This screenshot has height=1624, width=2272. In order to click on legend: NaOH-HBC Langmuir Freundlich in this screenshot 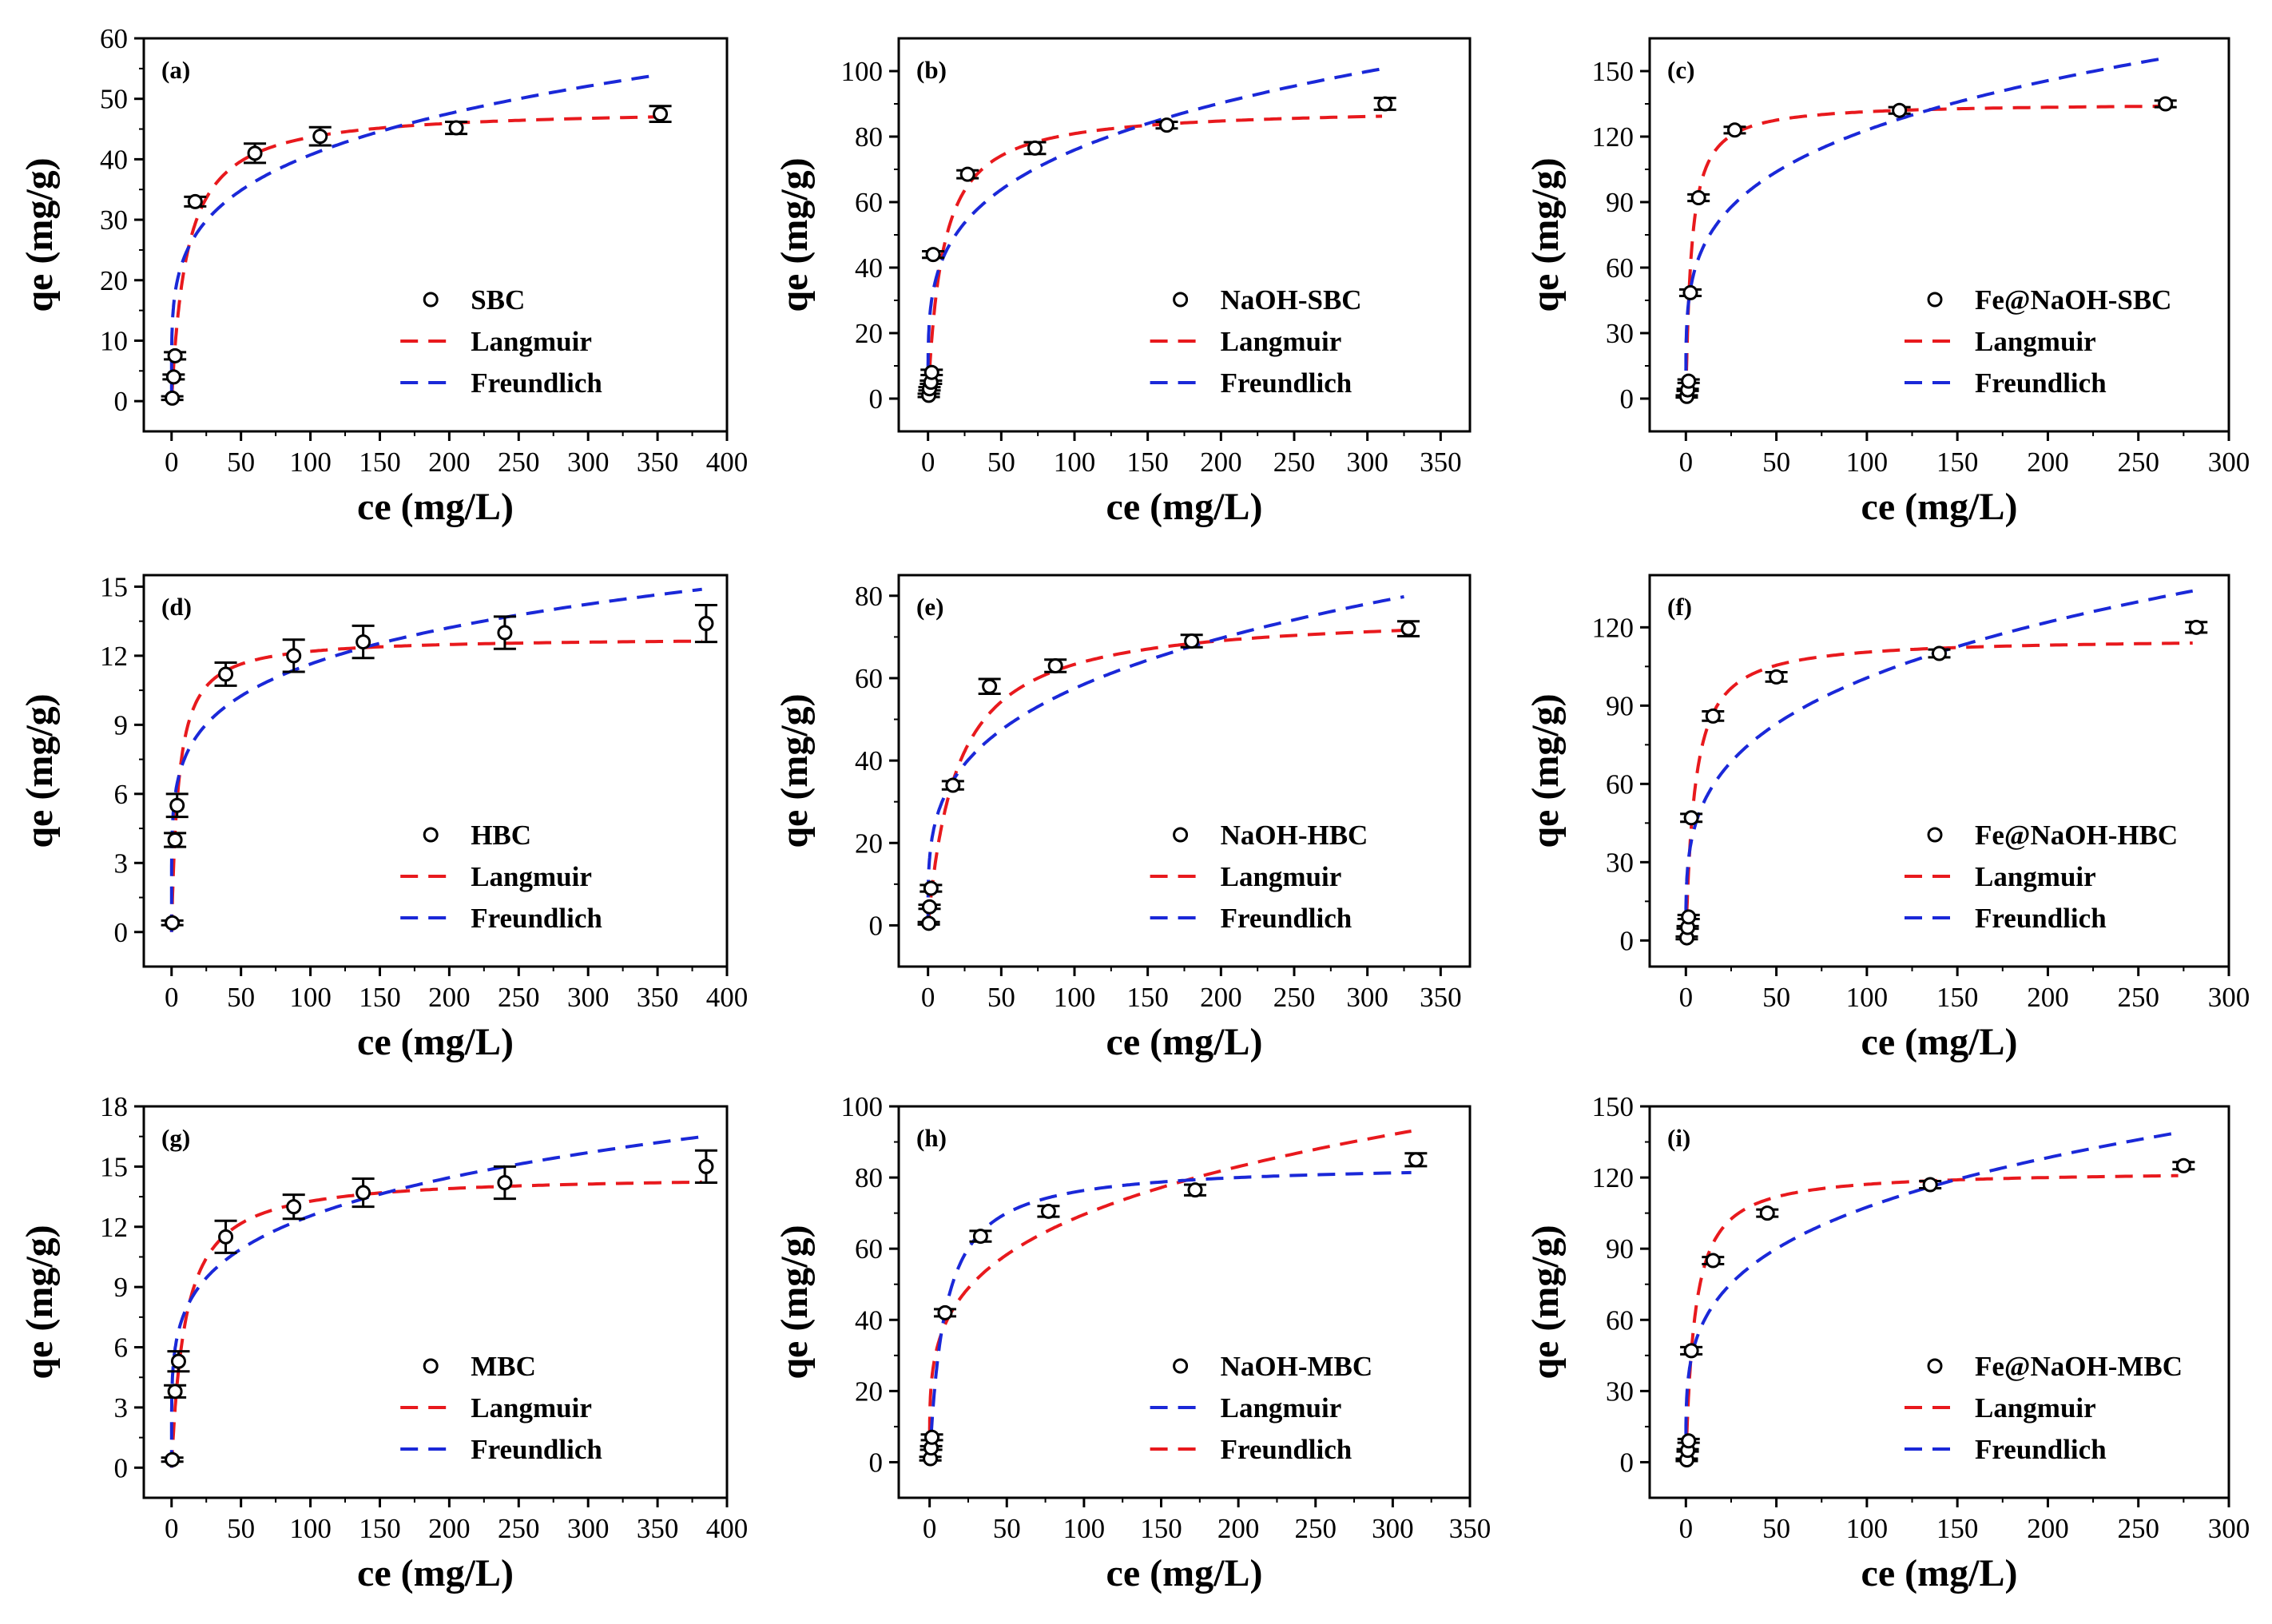, I will do `click(1259, 877)`.